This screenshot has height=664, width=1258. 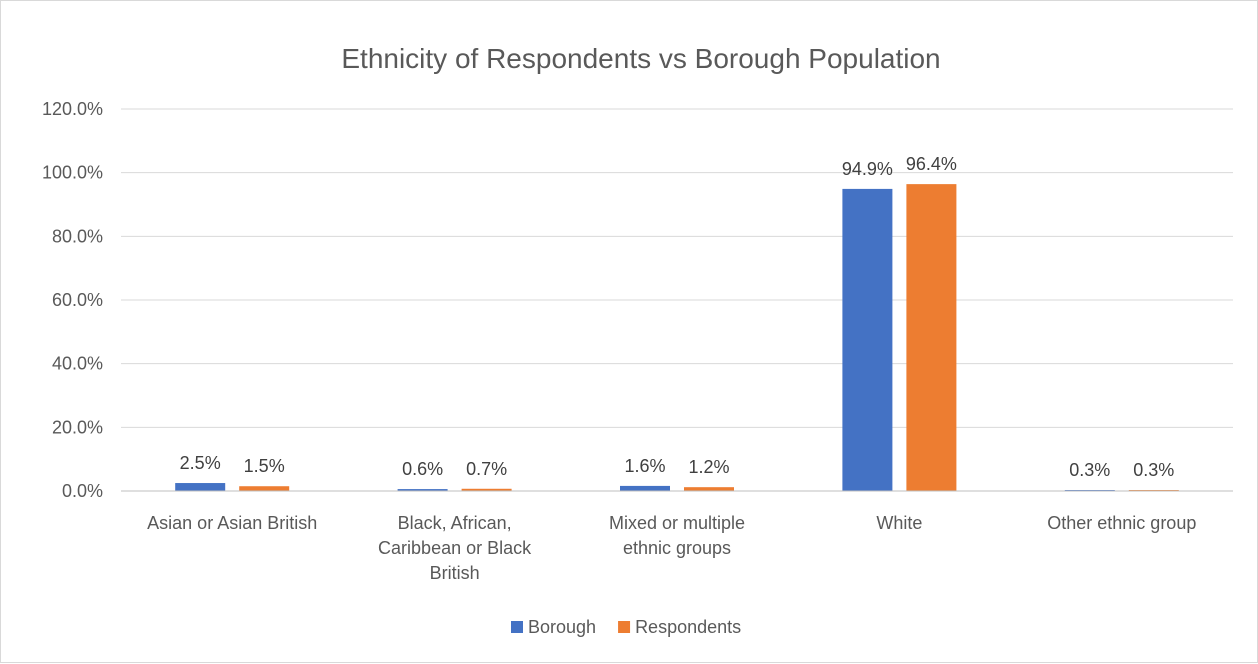 I want to click on legend-label-respondents: Respondents, so click(x=688, y=627).